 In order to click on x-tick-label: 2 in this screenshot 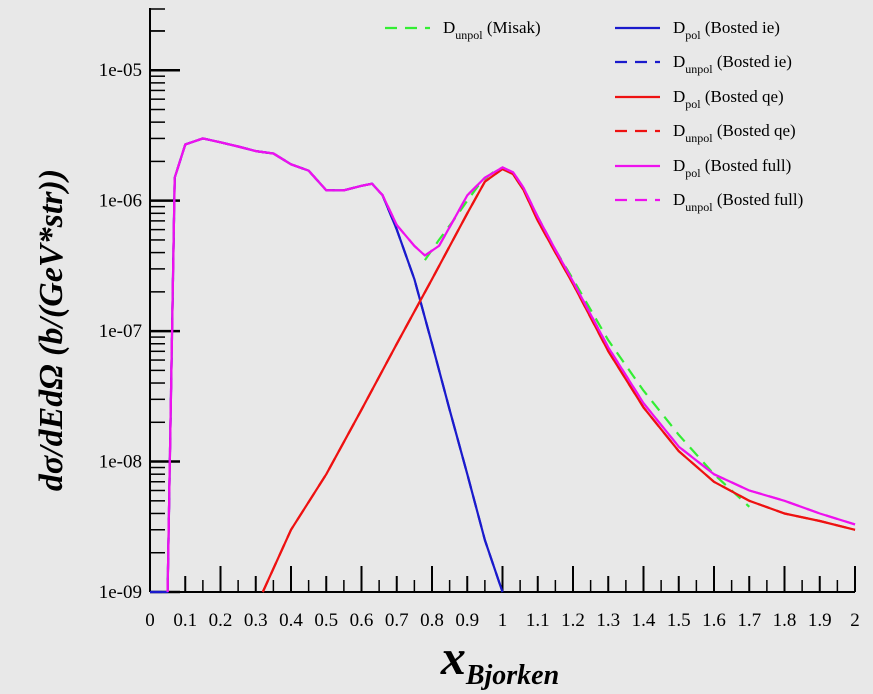, I will do `click(855, 620)`.